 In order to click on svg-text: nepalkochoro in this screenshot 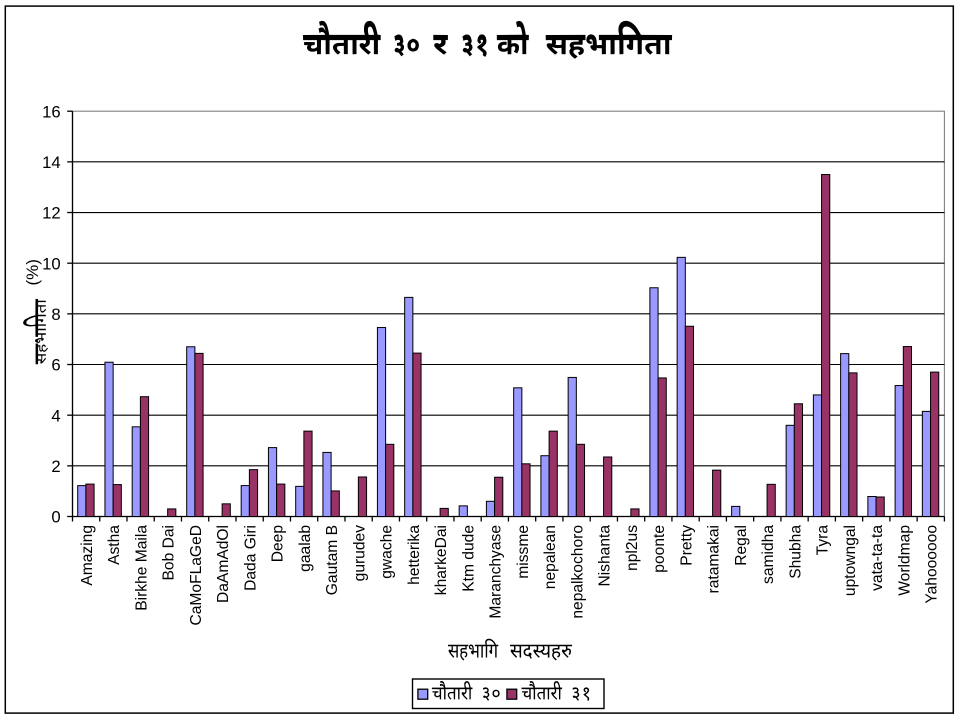, I will do `click(577, 572)`.